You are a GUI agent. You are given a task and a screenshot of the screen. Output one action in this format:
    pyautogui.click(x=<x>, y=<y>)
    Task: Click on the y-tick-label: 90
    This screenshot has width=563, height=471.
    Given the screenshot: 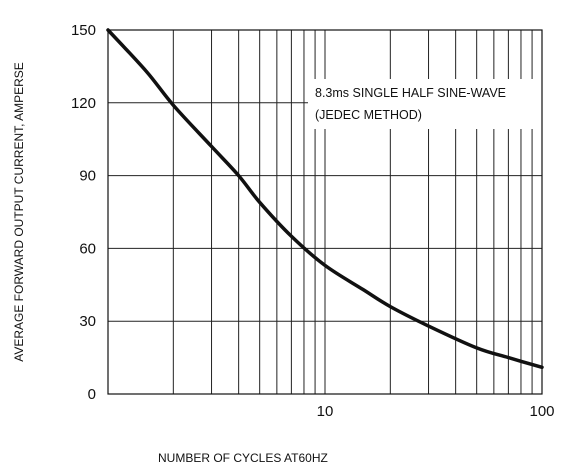 What is the action you would take?
    pyautogui.click(x=87, y=176)
    